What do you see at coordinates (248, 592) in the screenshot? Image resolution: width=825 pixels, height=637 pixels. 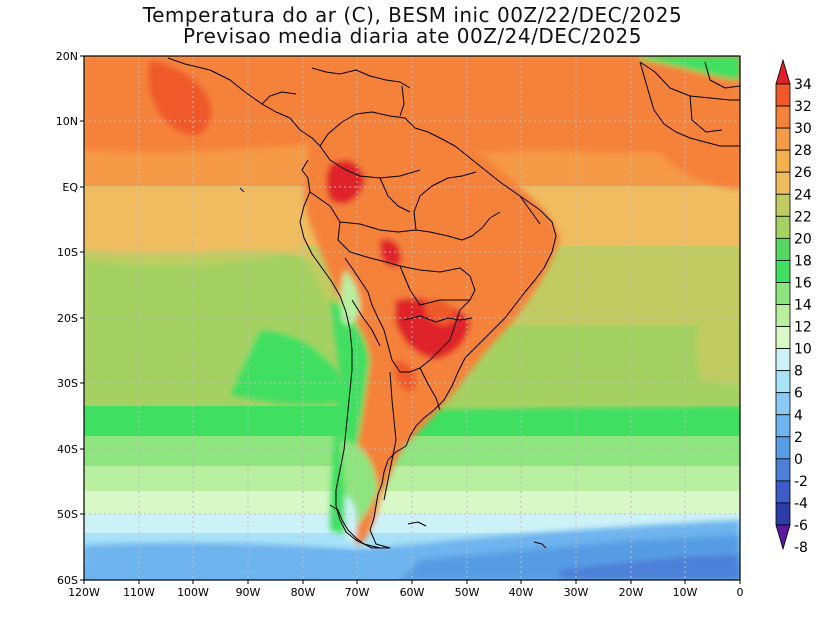 I see `lon-label: 90W` at bounding box center [248, 592].